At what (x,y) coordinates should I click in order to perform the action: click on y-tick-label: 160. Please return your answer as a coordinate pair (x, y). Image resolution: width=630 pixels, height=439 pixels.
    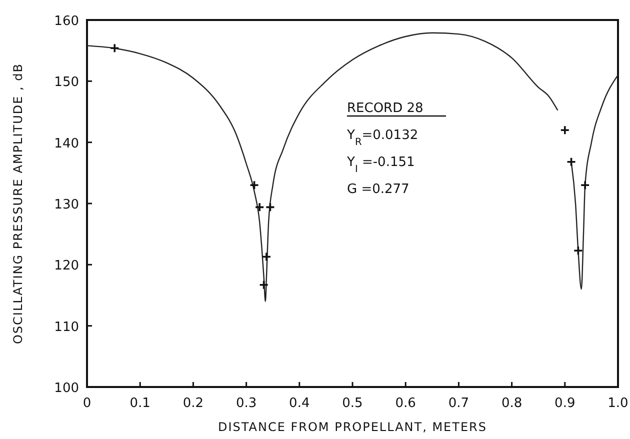
    Looking at the image, I should click on (66, 21).